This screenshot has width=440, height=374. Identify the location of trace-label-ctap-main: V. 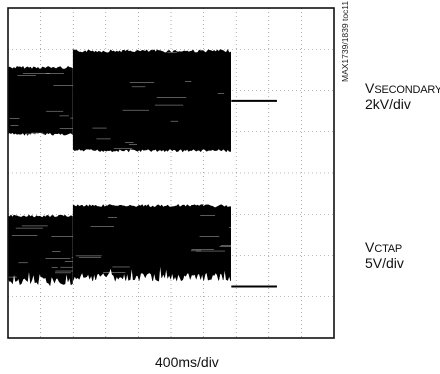
(370, 247).